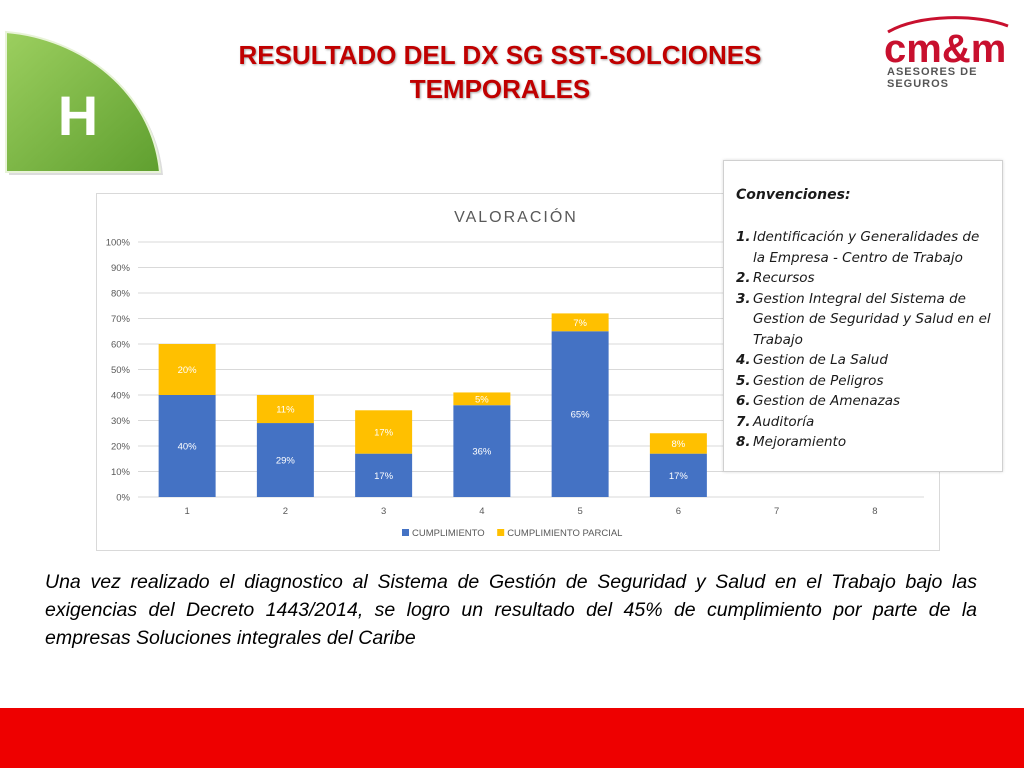 The height and width of the screenshot is (768, 1024). Describe the element at coordinates (827, 401) in the screenshot. I see `convention-text: Gestion de Amenazas` at that location.